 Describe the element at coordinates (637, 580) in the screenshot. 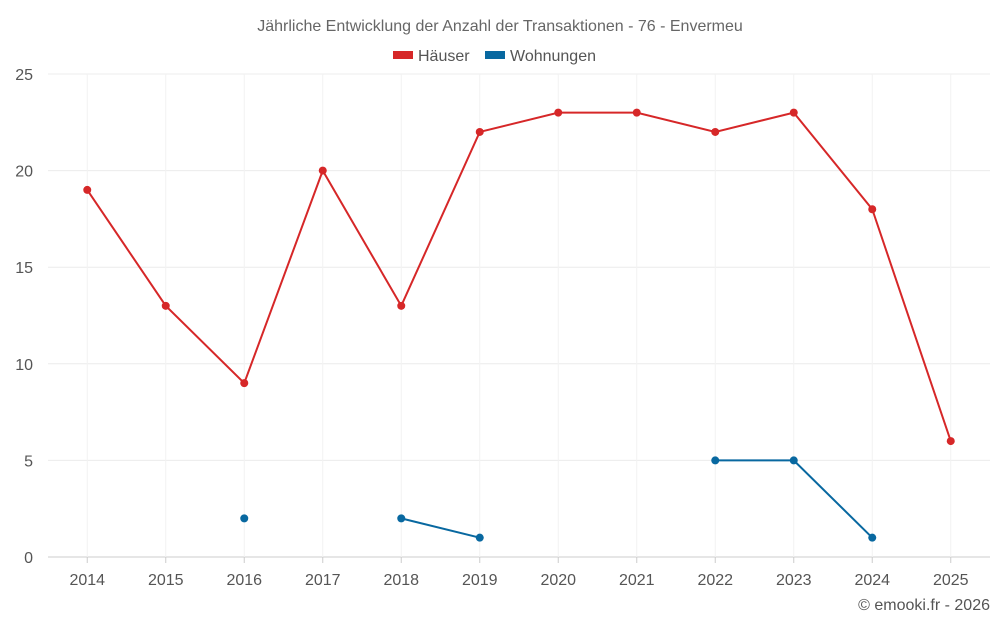

I see `x-tick-label: 2021` at that location.